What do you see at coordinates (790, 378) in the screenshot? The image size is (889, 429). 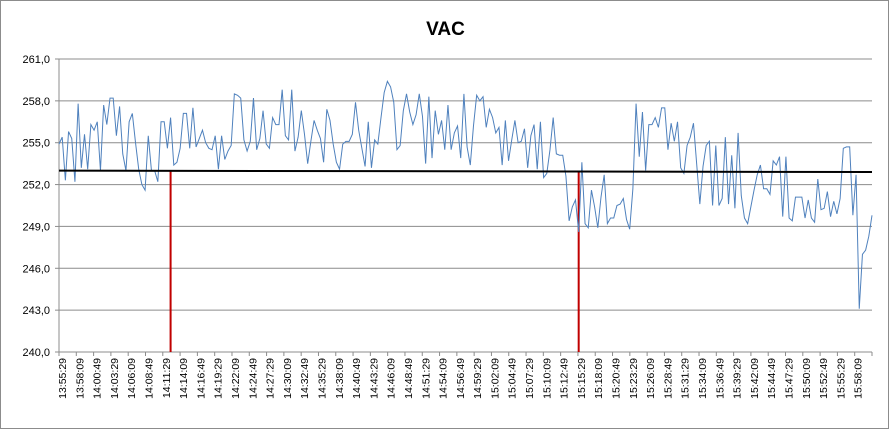 I see `x-tick-label: 15:47:29` at bounding box center [790, 378].